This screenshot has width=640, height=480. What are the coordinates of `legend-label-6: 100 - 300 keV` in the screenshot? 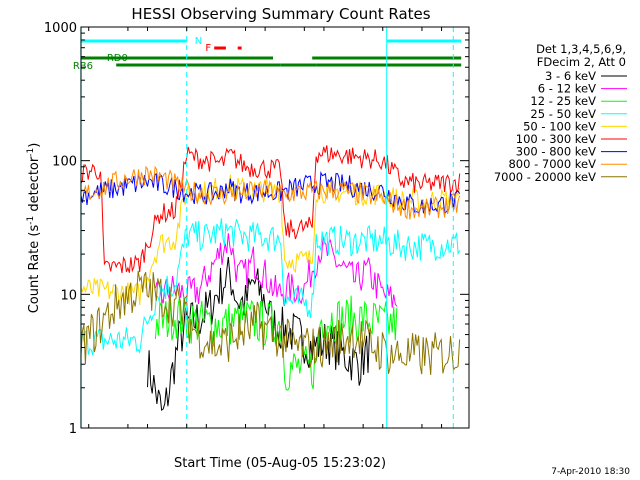 It's located at (556, 139).